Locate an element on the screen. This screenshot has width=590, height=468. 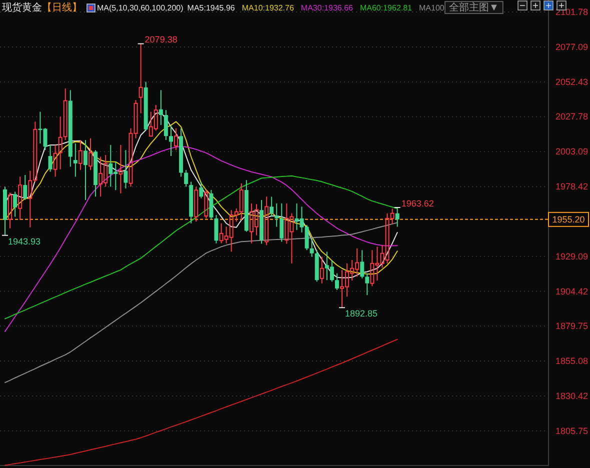
text: 全部主图▼ is located at coordinates (474, 8).